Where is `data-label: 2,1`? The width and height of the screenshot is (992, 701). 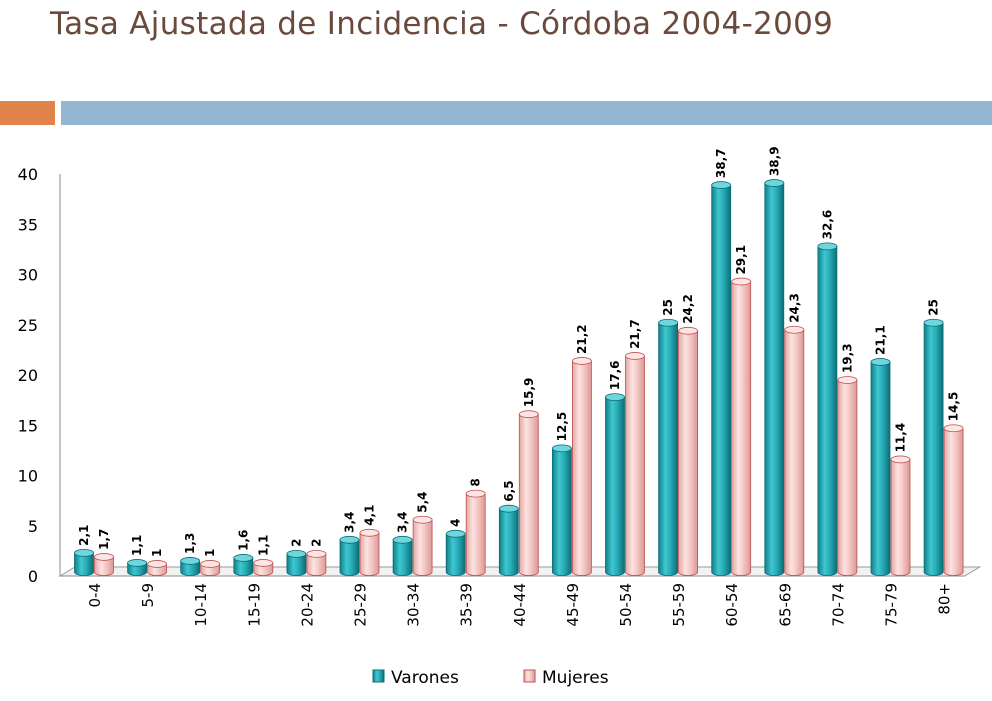
data-label: 2,1 is located at coordinates (84, 535).